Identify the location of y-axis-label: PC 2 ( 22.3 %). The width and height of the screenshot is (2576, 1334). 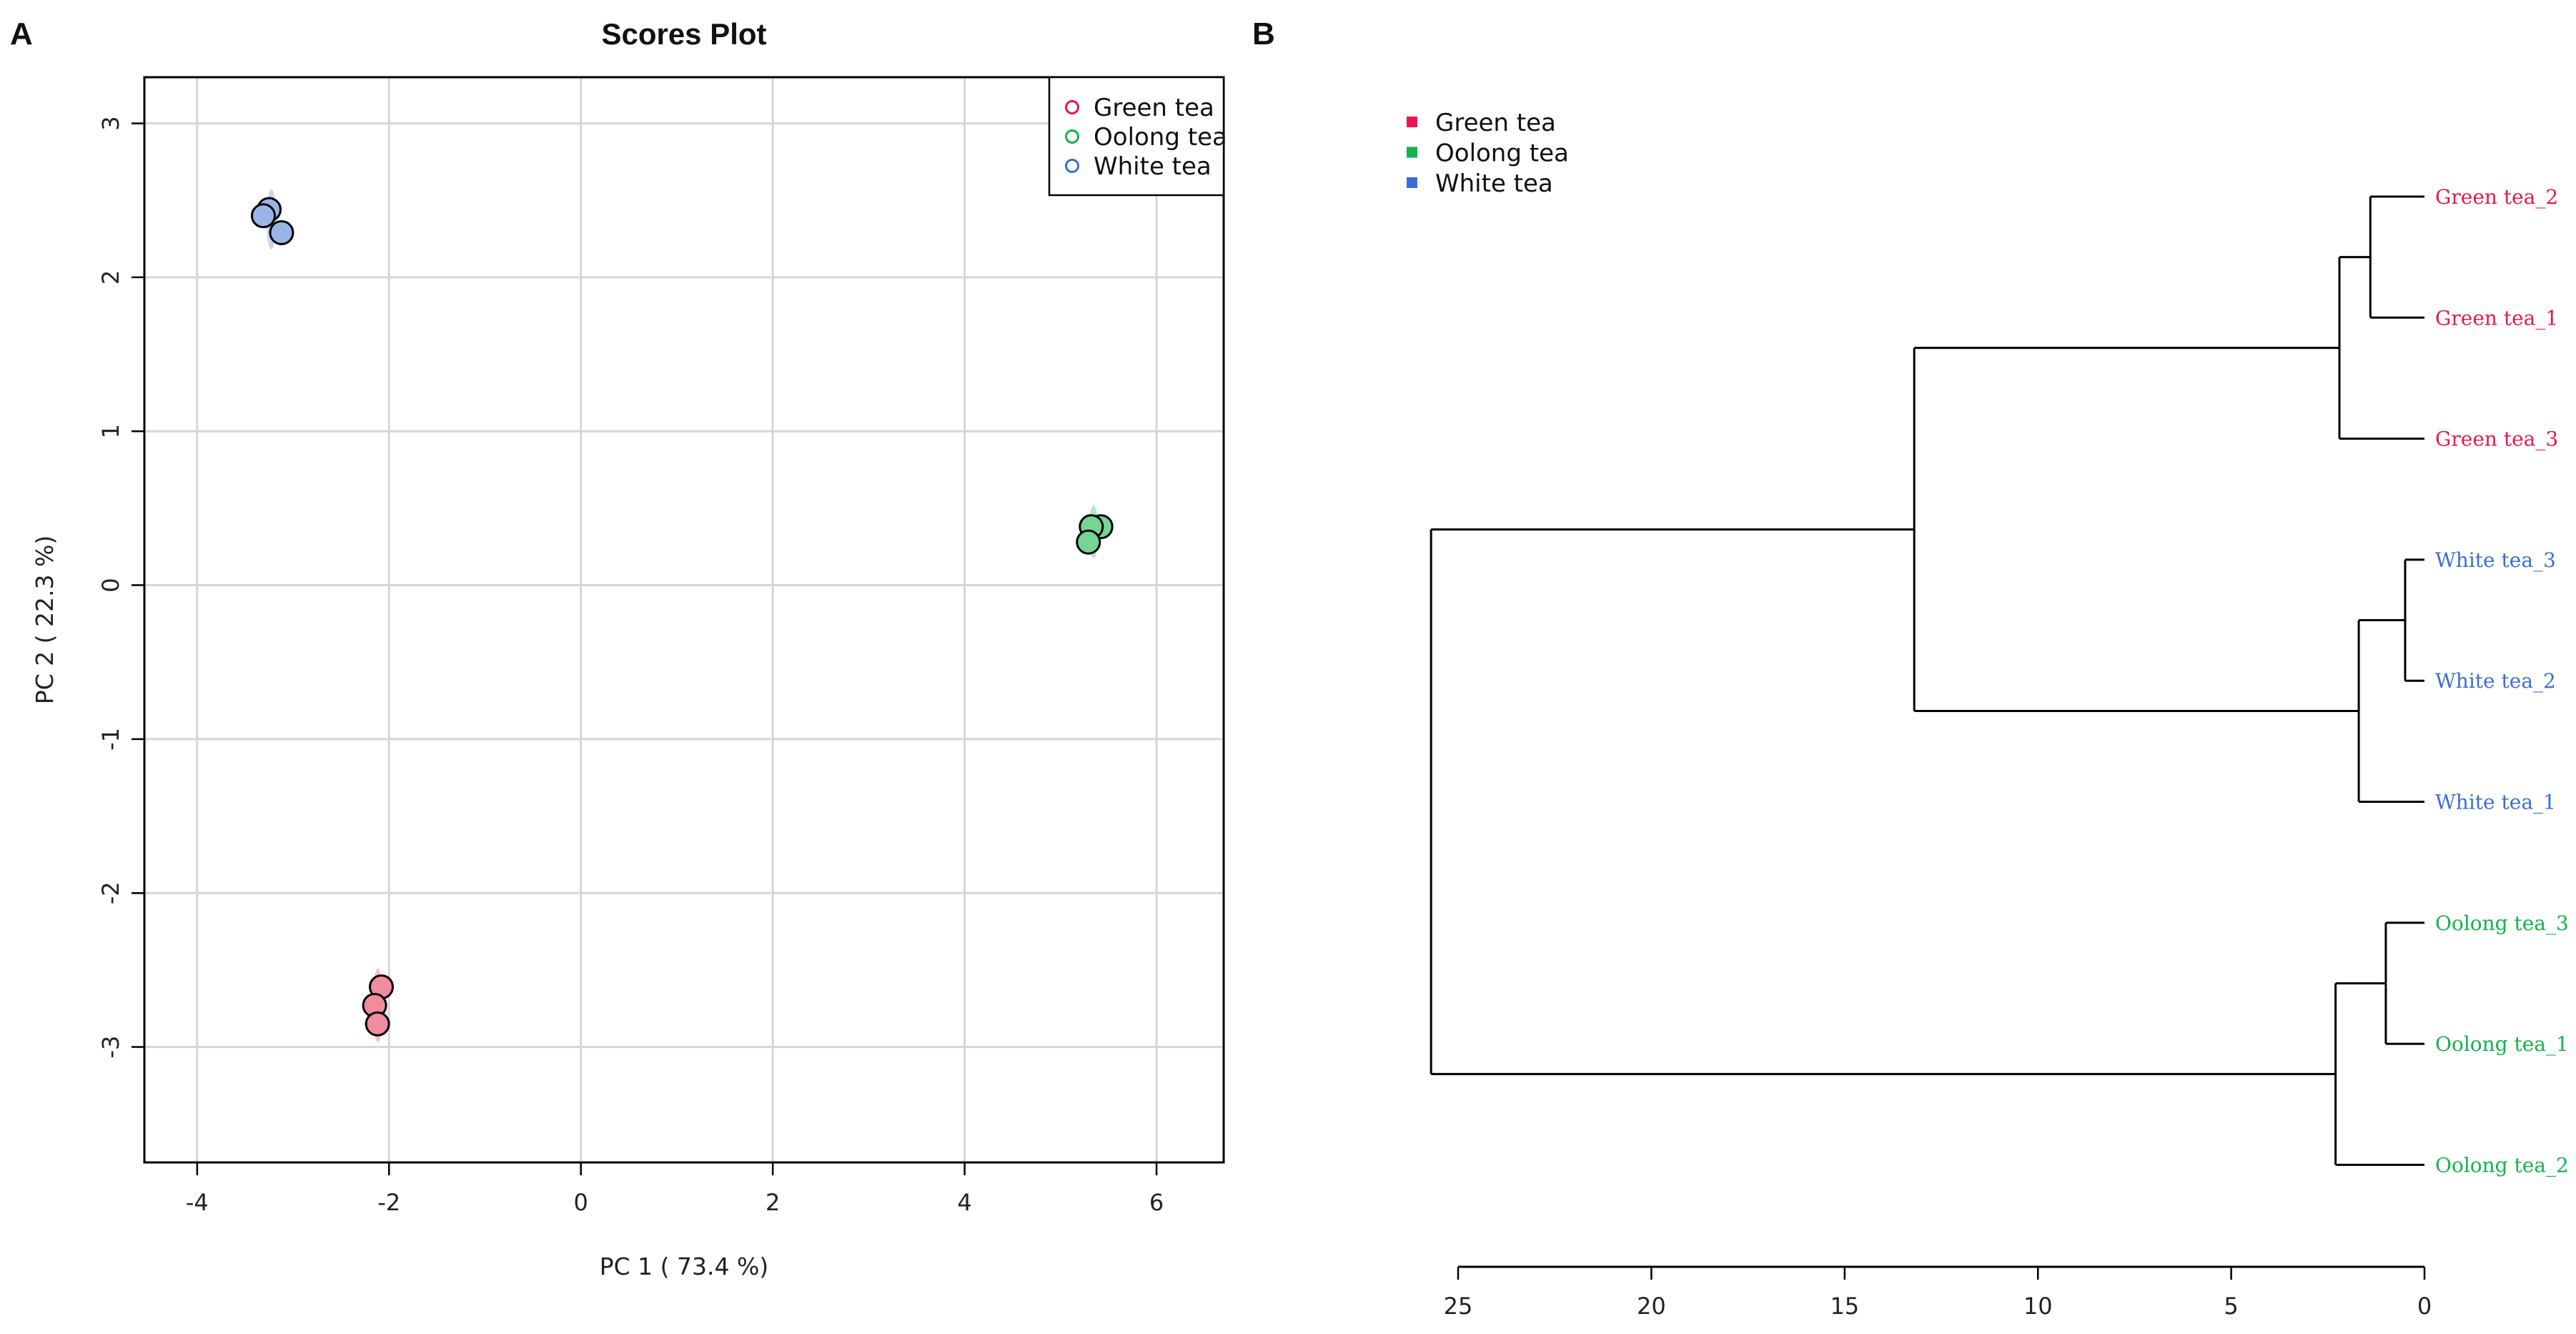
(45, 620).